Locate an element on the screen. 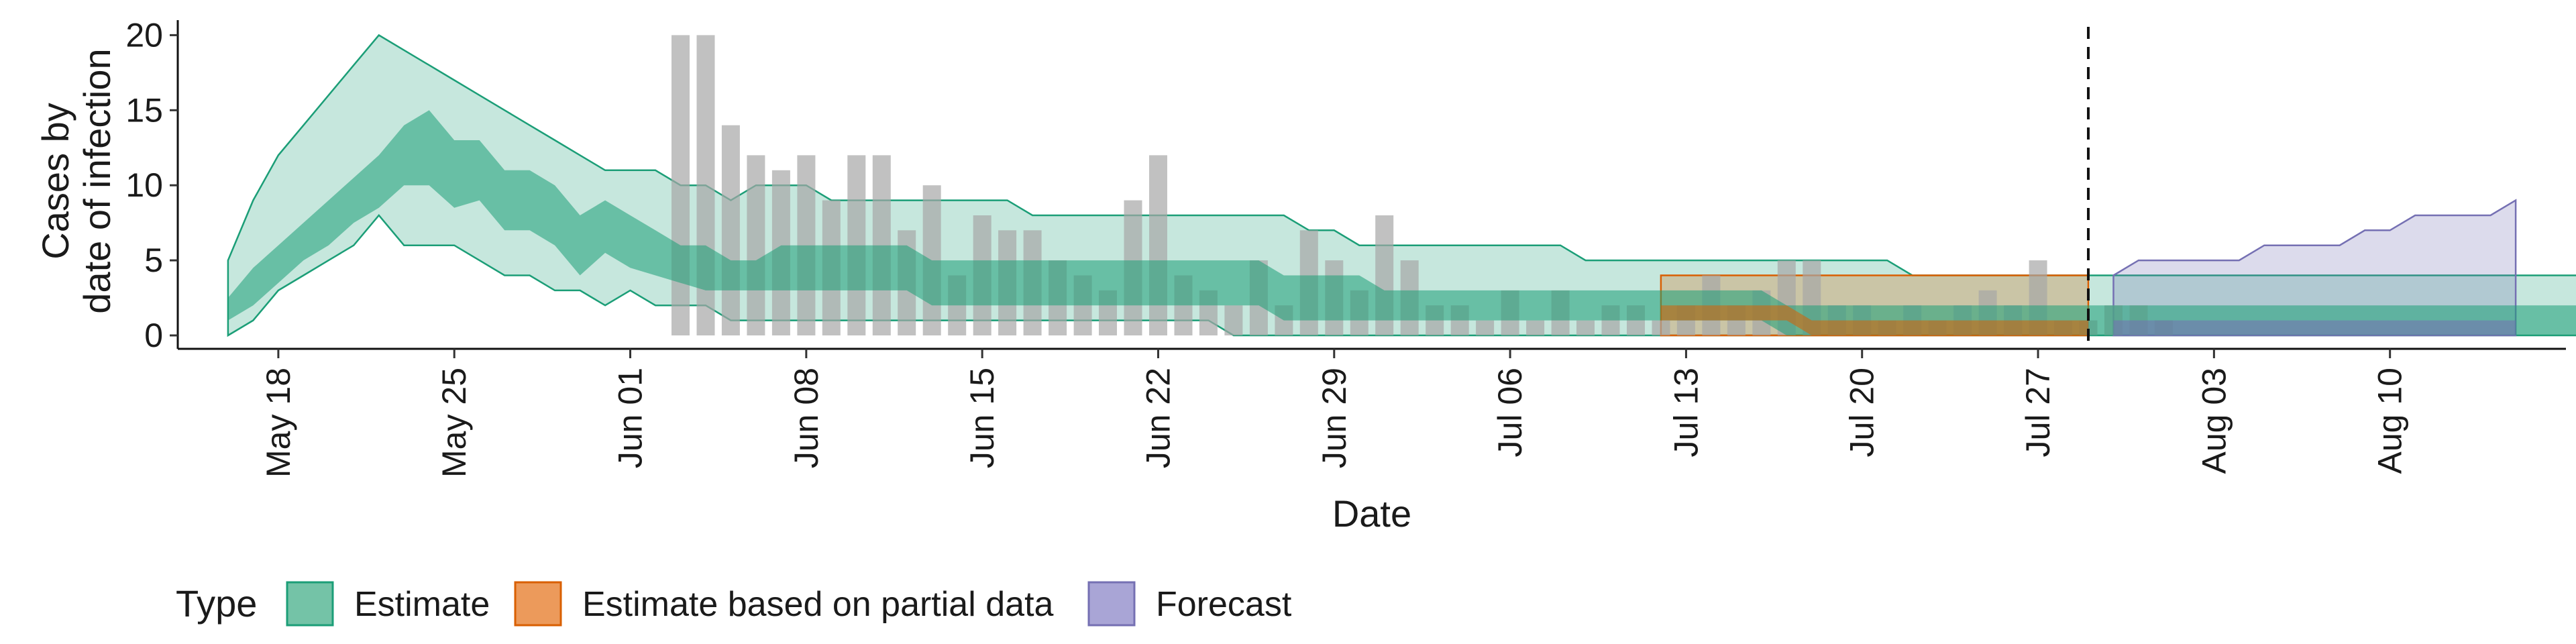 This screenshot has height=644, width=2576. x-tick-label: Aug 03 is located at coordinates (2214, 421).